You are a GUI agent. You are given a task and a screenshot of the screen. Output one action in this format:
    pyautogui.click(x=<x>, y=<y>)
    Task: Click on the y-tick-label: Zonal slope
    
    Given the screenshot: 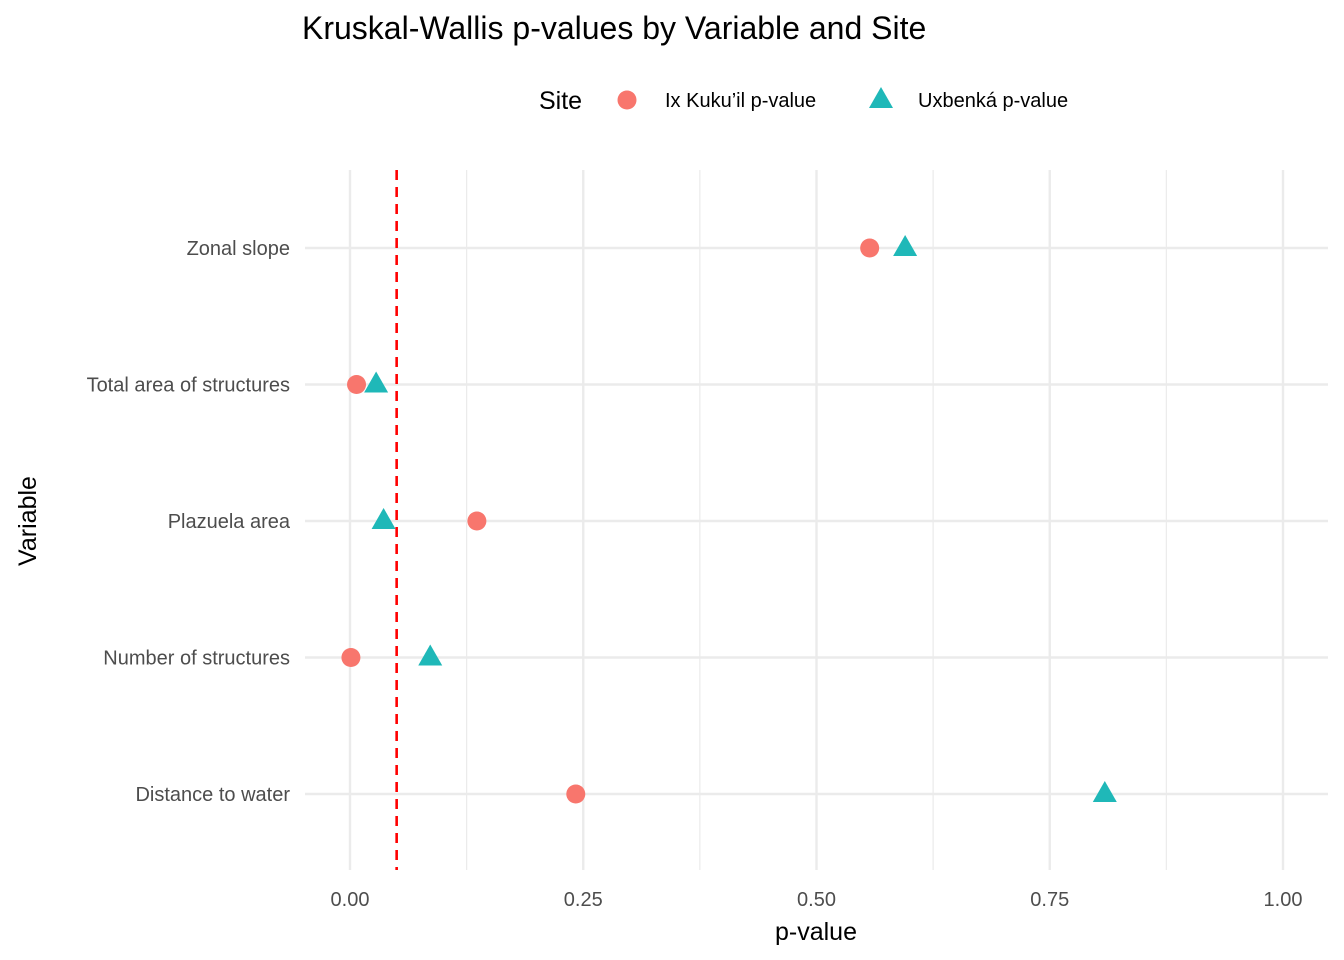 What is the action you would take?
    pyautogui.click(x=238, y=249)
    